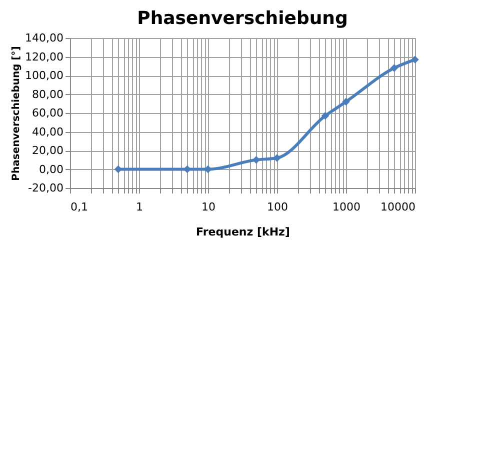 This screenshot has width=483, height=450. What do you see at coordinates (44, 38) in the screenshot?
I see `y-tick-label: 140,00` at bounding box center [44, 38].